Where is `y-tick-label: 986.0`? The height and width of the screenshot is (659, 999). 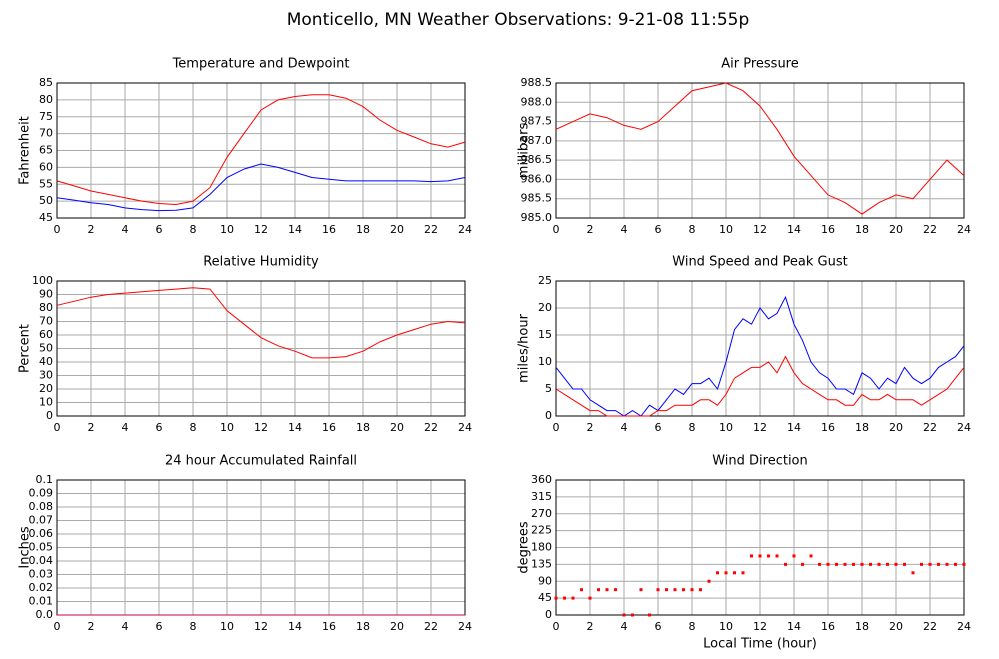 y-tick-label: 986.0 is located at coordinates (537, 178).